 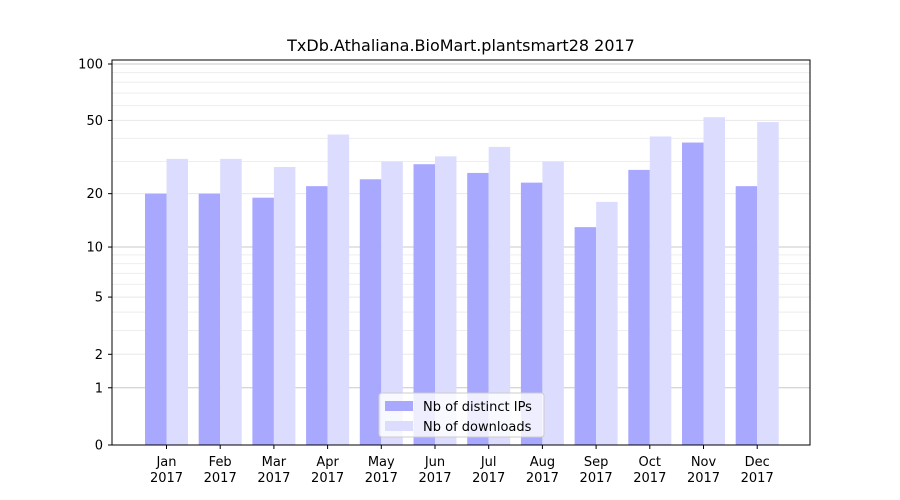 I want to click on x-tick-label: Dec 2017, so click(x=757, y=470).